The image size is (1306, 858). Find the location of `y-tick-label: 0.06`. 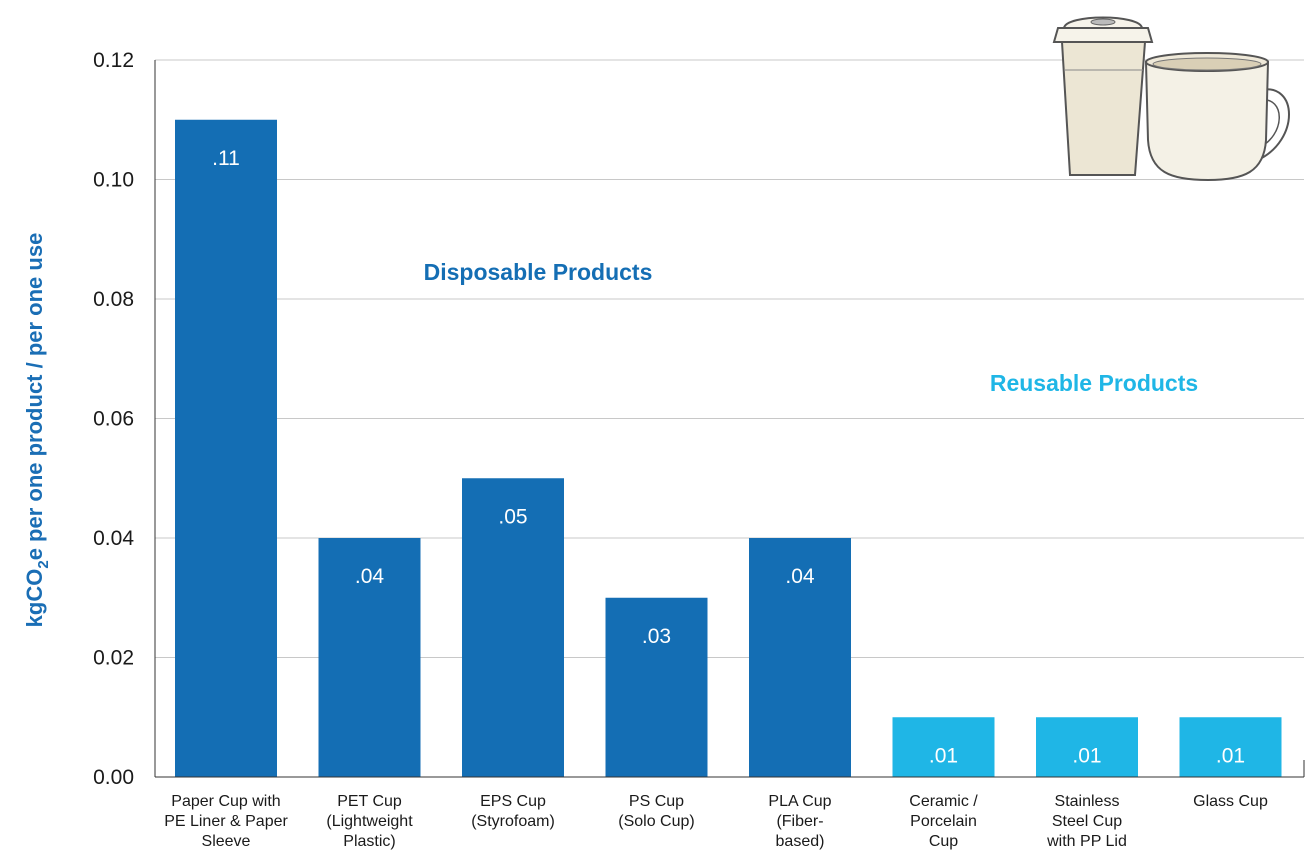

y-tick-label: 0.06 is located at coordinates (113, 419).